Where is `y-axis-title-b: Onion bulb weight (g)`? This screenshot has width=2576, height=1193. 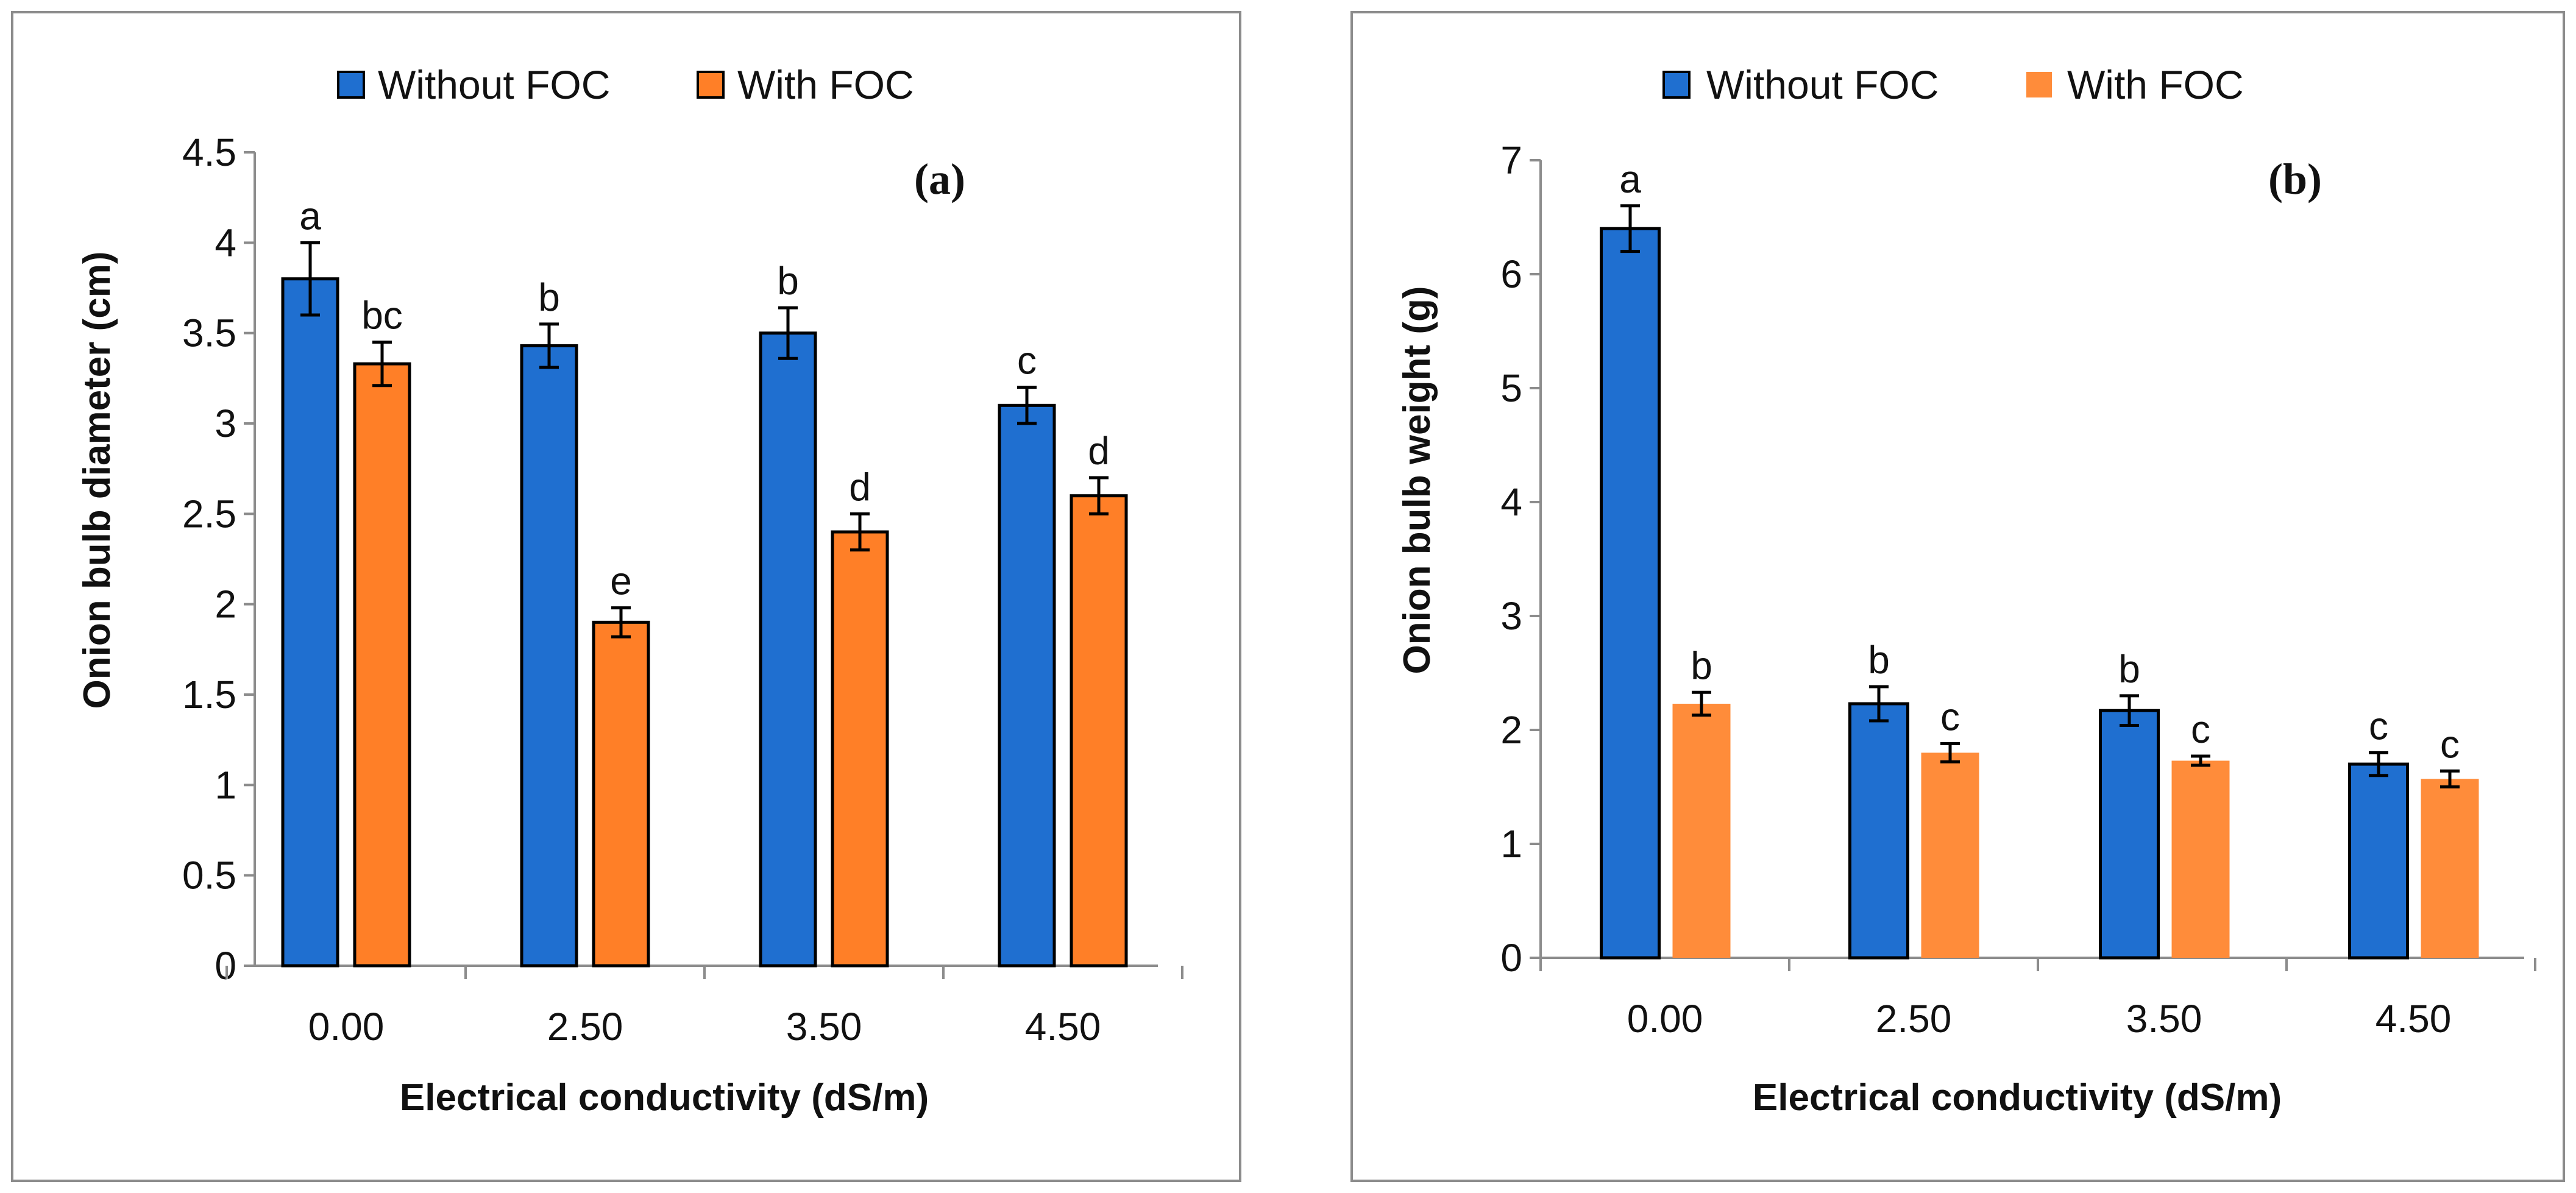 y-axis-title-b: Onion bulb weight (g) is located at coordinates (1417, 480).